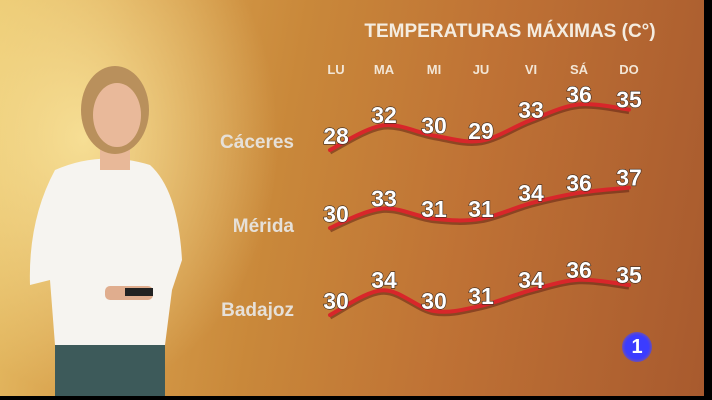 The image size is (712, 400). I want to click on day-label: SÁ, so click(579, 69).